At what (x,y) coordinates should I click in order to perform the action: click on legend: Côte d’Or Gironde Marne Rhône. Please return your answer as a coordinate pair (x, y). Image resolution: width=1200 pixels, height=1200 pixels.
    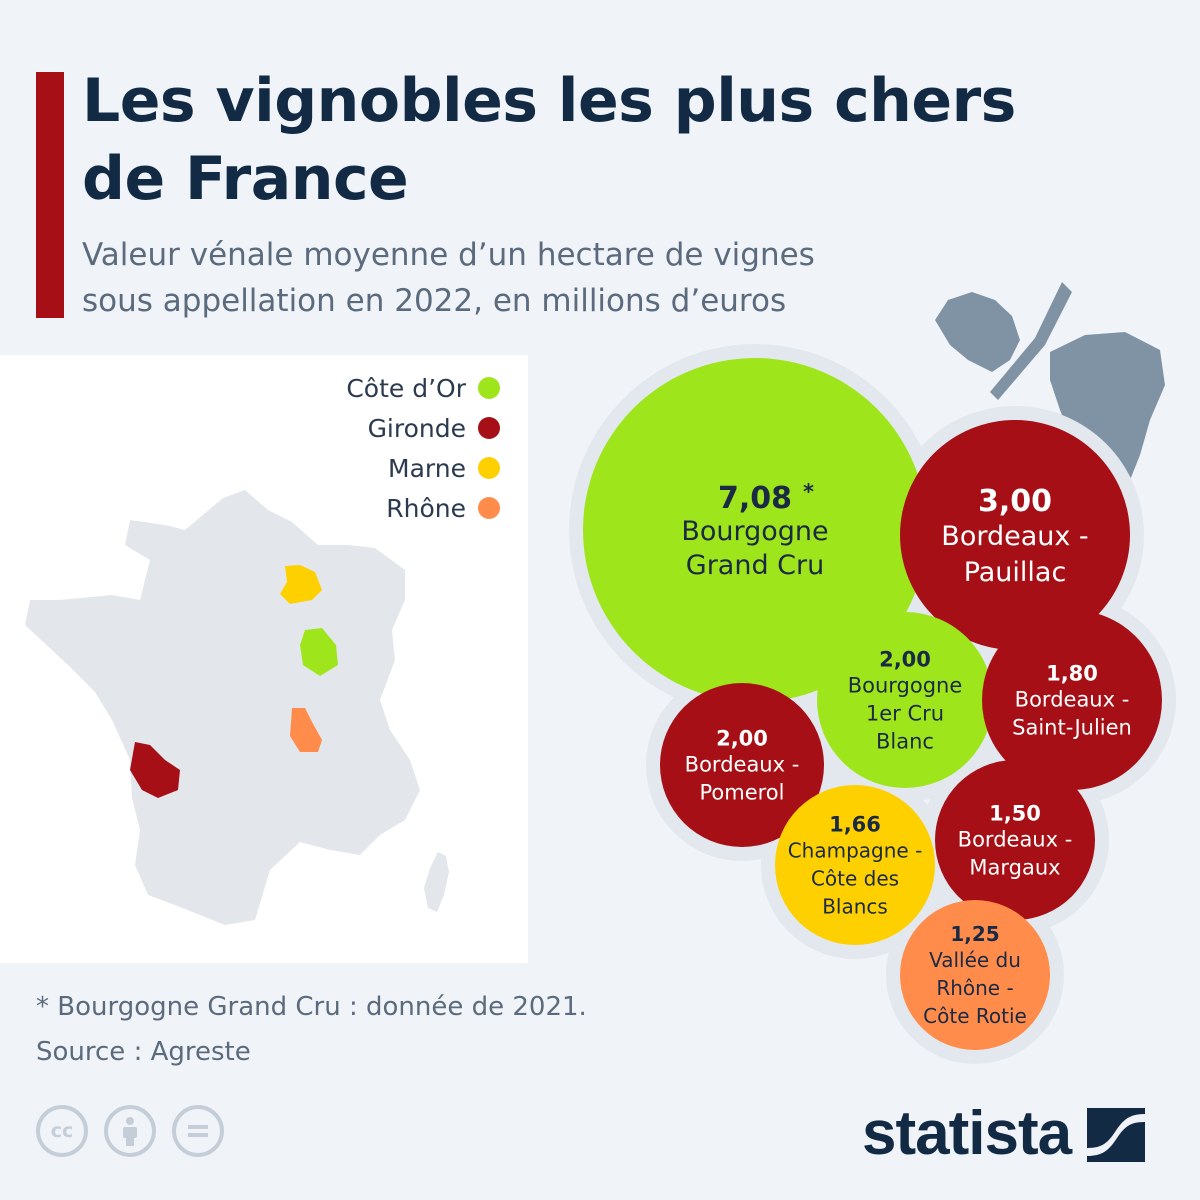
    Looking at the image, I should click on (400, 448).